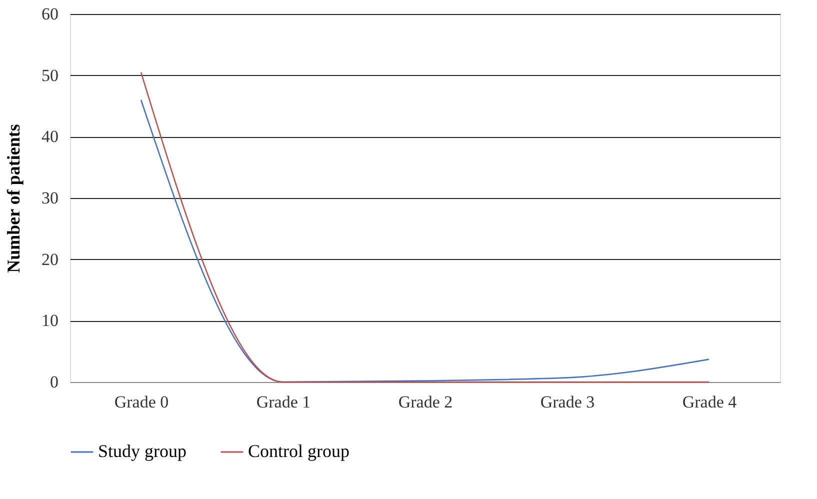 Image resolution: width=817 pixels, height=499 pixels. I want to click on x-tick-label: Grade 3, so click(567, 402).